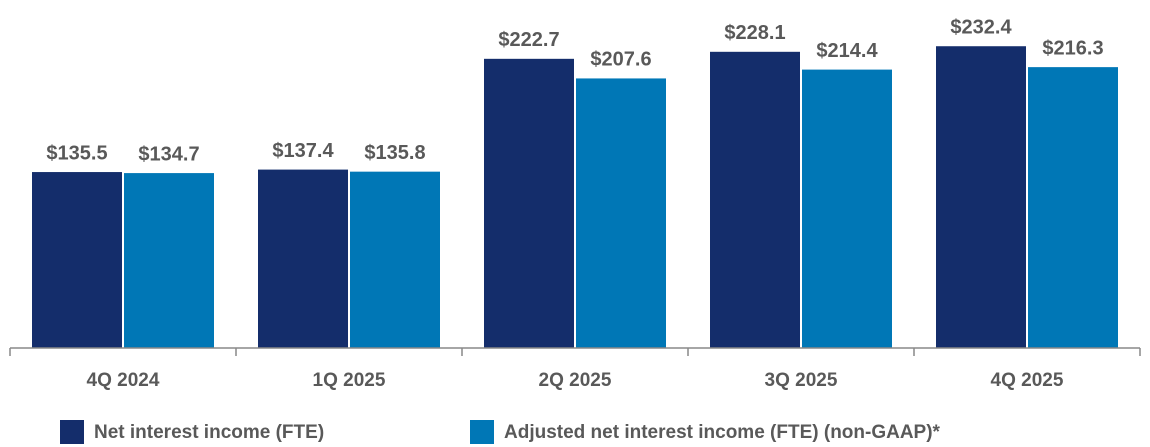  Describe the element at coordinates (528, 40) in the screenshot. I see `value-label: $222.7` at that location.